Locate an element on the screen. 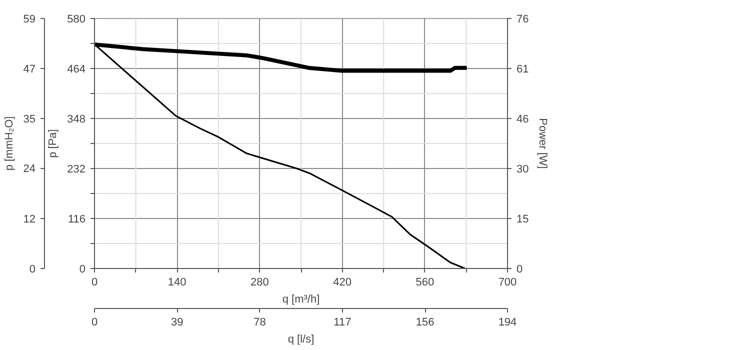  y2-tick-label: 61 is located at coordinates (522, 70).